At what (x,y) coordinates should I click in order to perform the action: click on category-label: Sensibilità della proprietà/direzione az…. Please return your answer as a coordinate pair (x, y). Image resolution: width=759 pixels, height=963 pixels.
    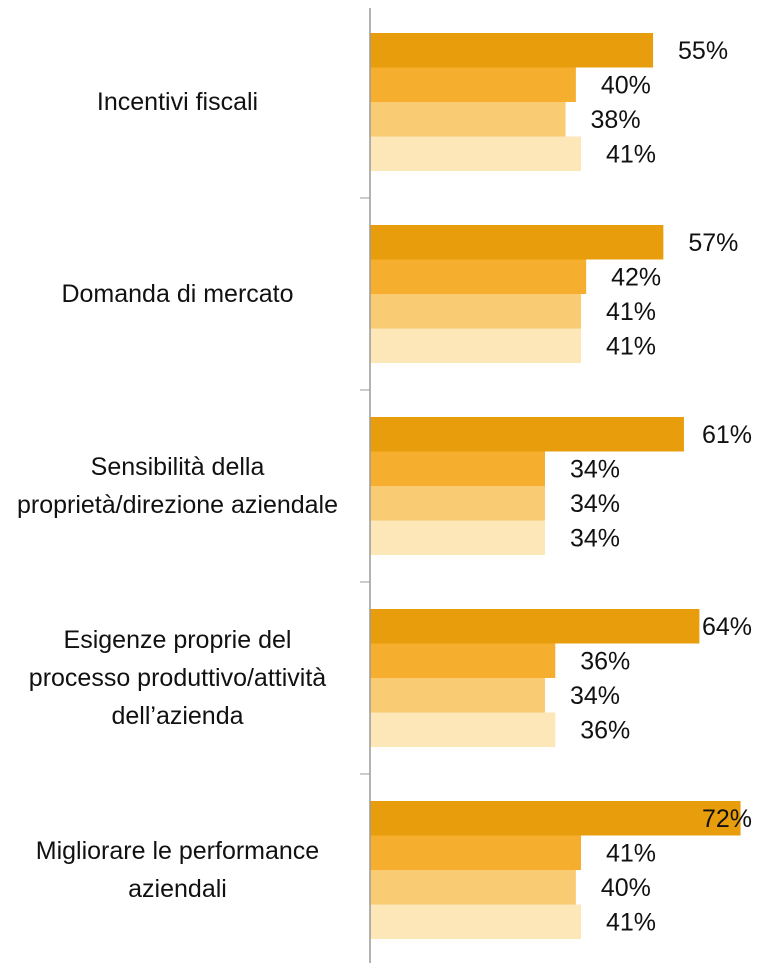
    Looking at the image, I should click on (177, 486).